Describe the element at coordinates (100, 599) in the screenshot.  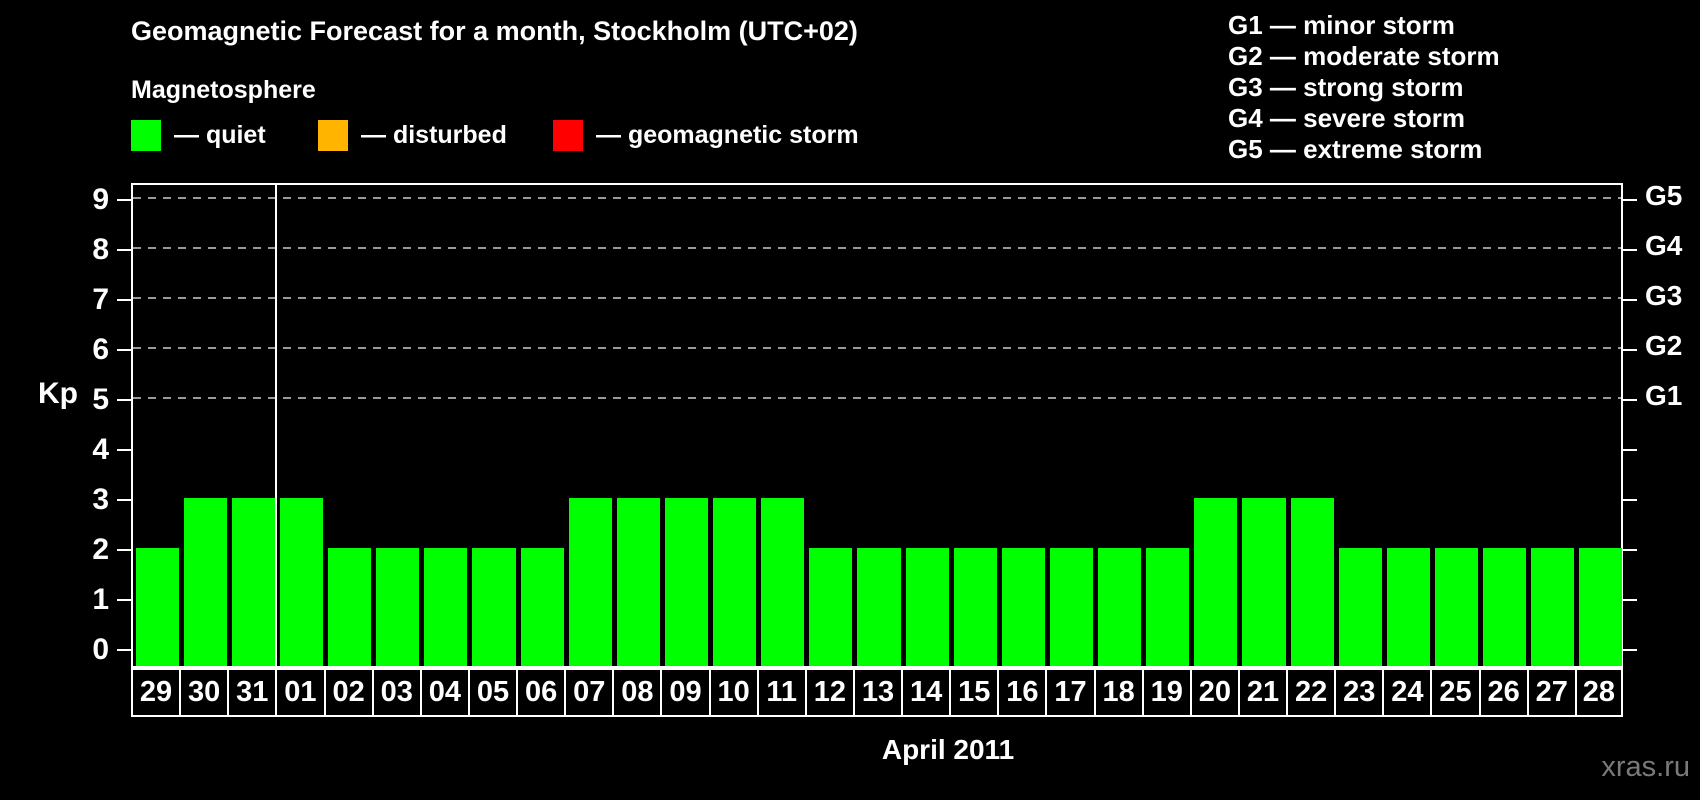
I see `y-axis-label: 1` at that location.